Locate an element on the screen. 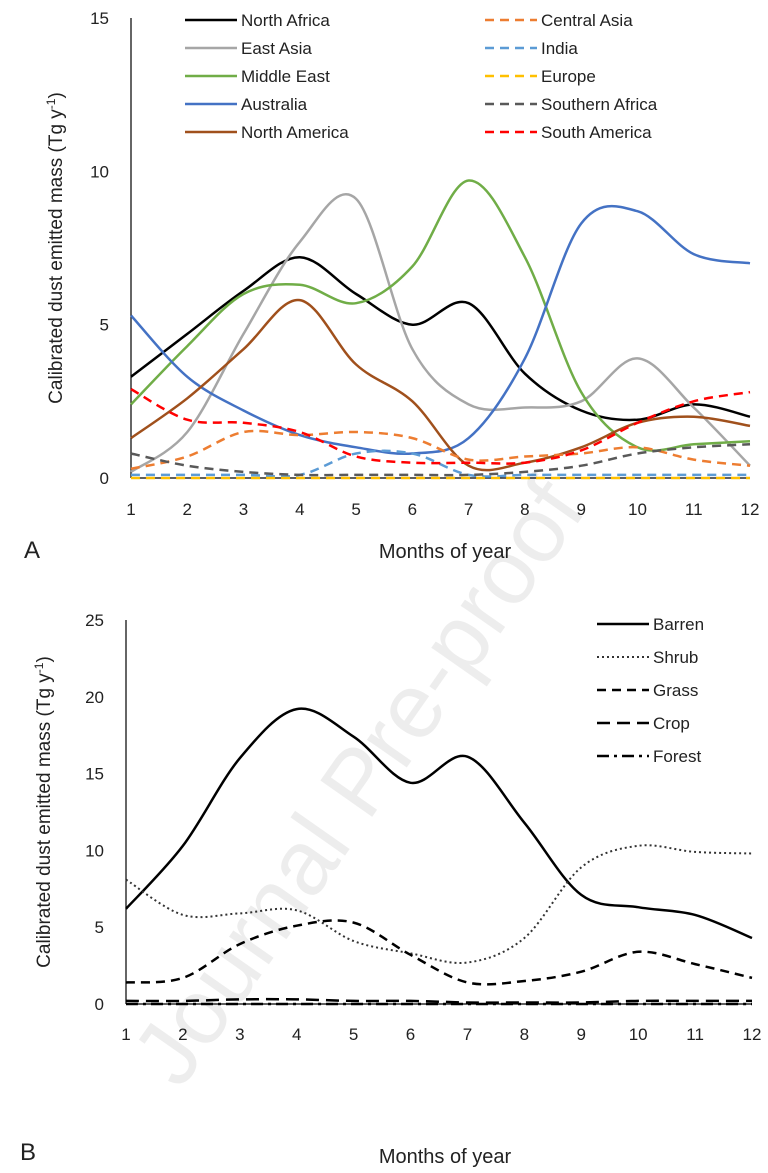  legend-label-australia: Australia is located at coordinates (274, 104).